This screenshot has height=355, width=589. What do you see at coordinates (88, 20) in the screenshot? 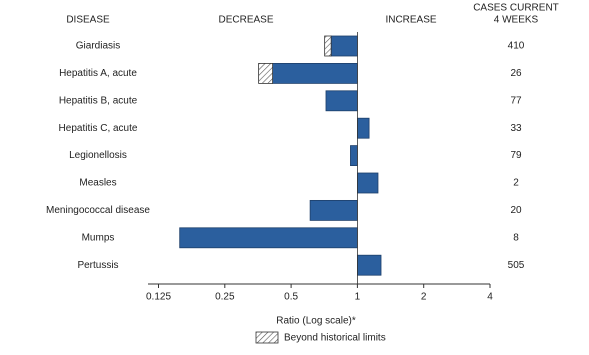
I see `header-disease: DISEASE` at bounding box center [88, 20].